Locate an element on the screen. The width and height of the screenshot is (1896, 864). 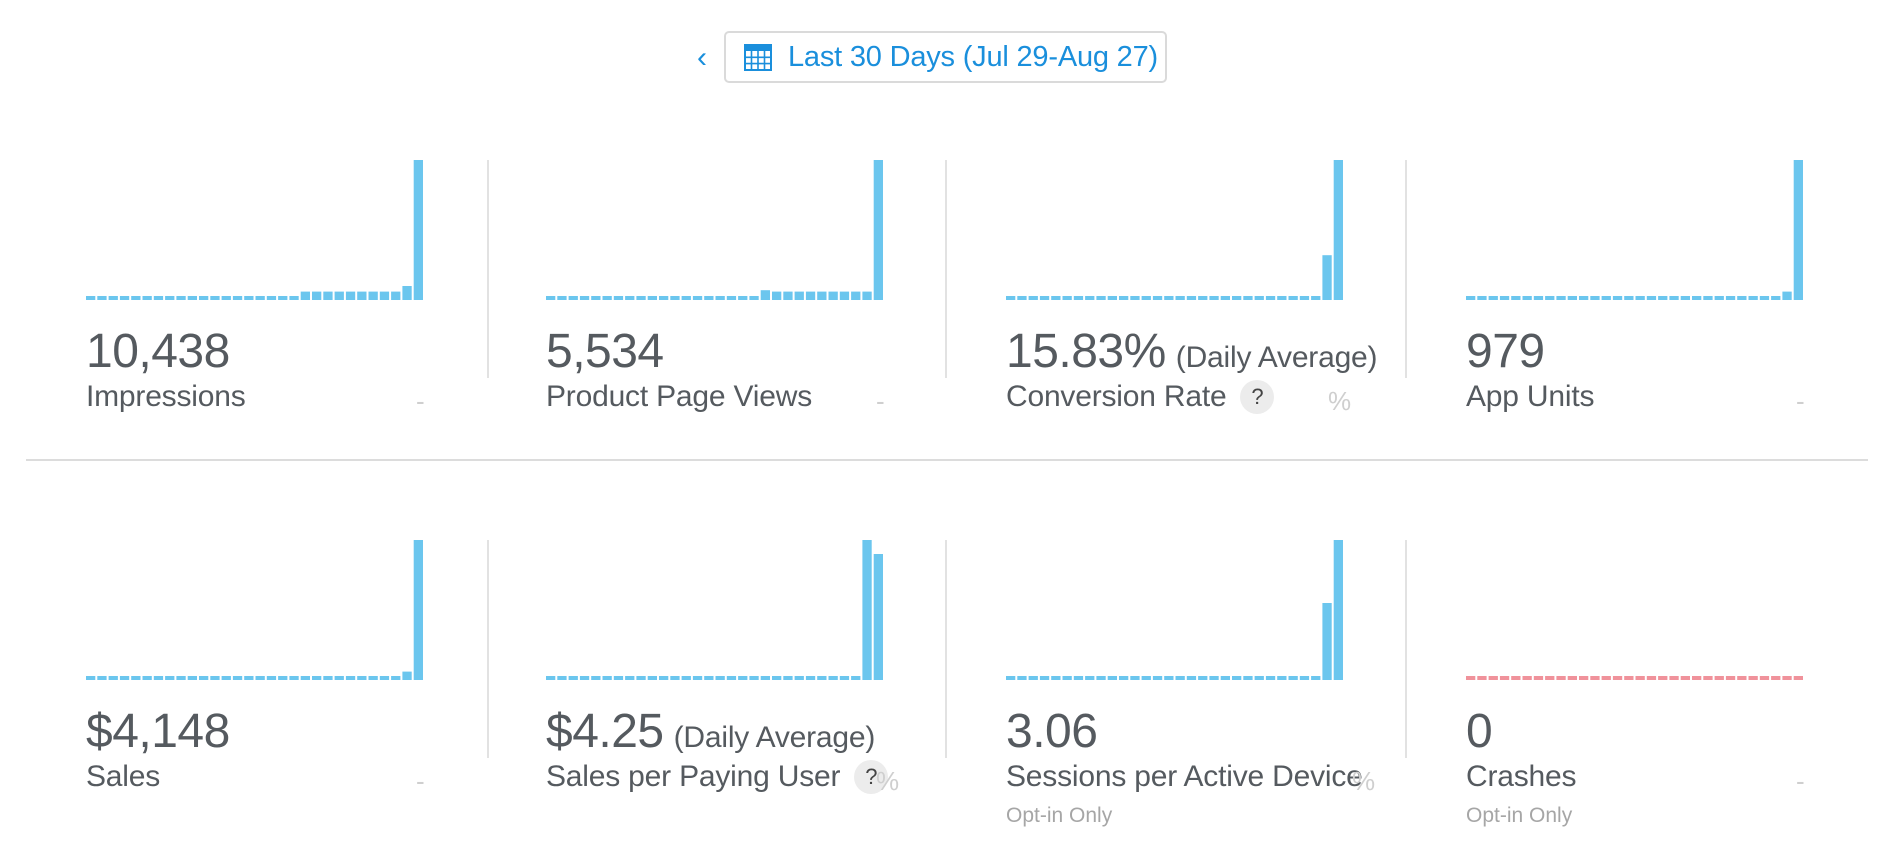
metric-label-line: Sales per Paying User? is located at coordinates (717, 777).